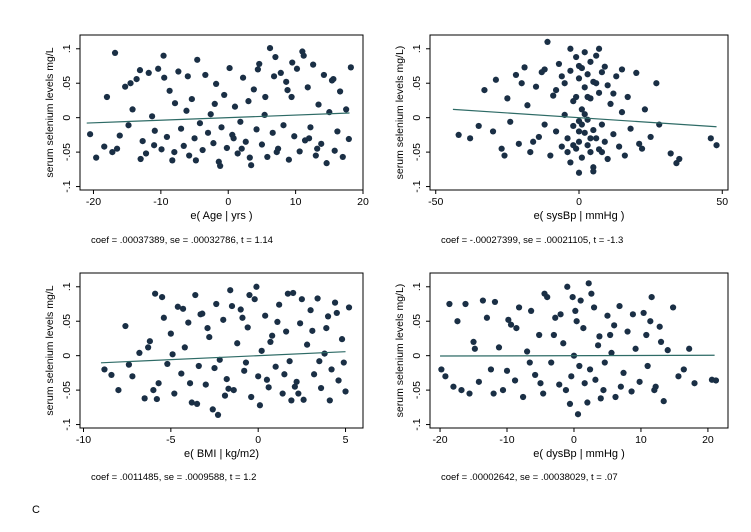 The width and height of the screenshot is (751, 532). I want to click on x-tick-label: -10, so click(160, 202).